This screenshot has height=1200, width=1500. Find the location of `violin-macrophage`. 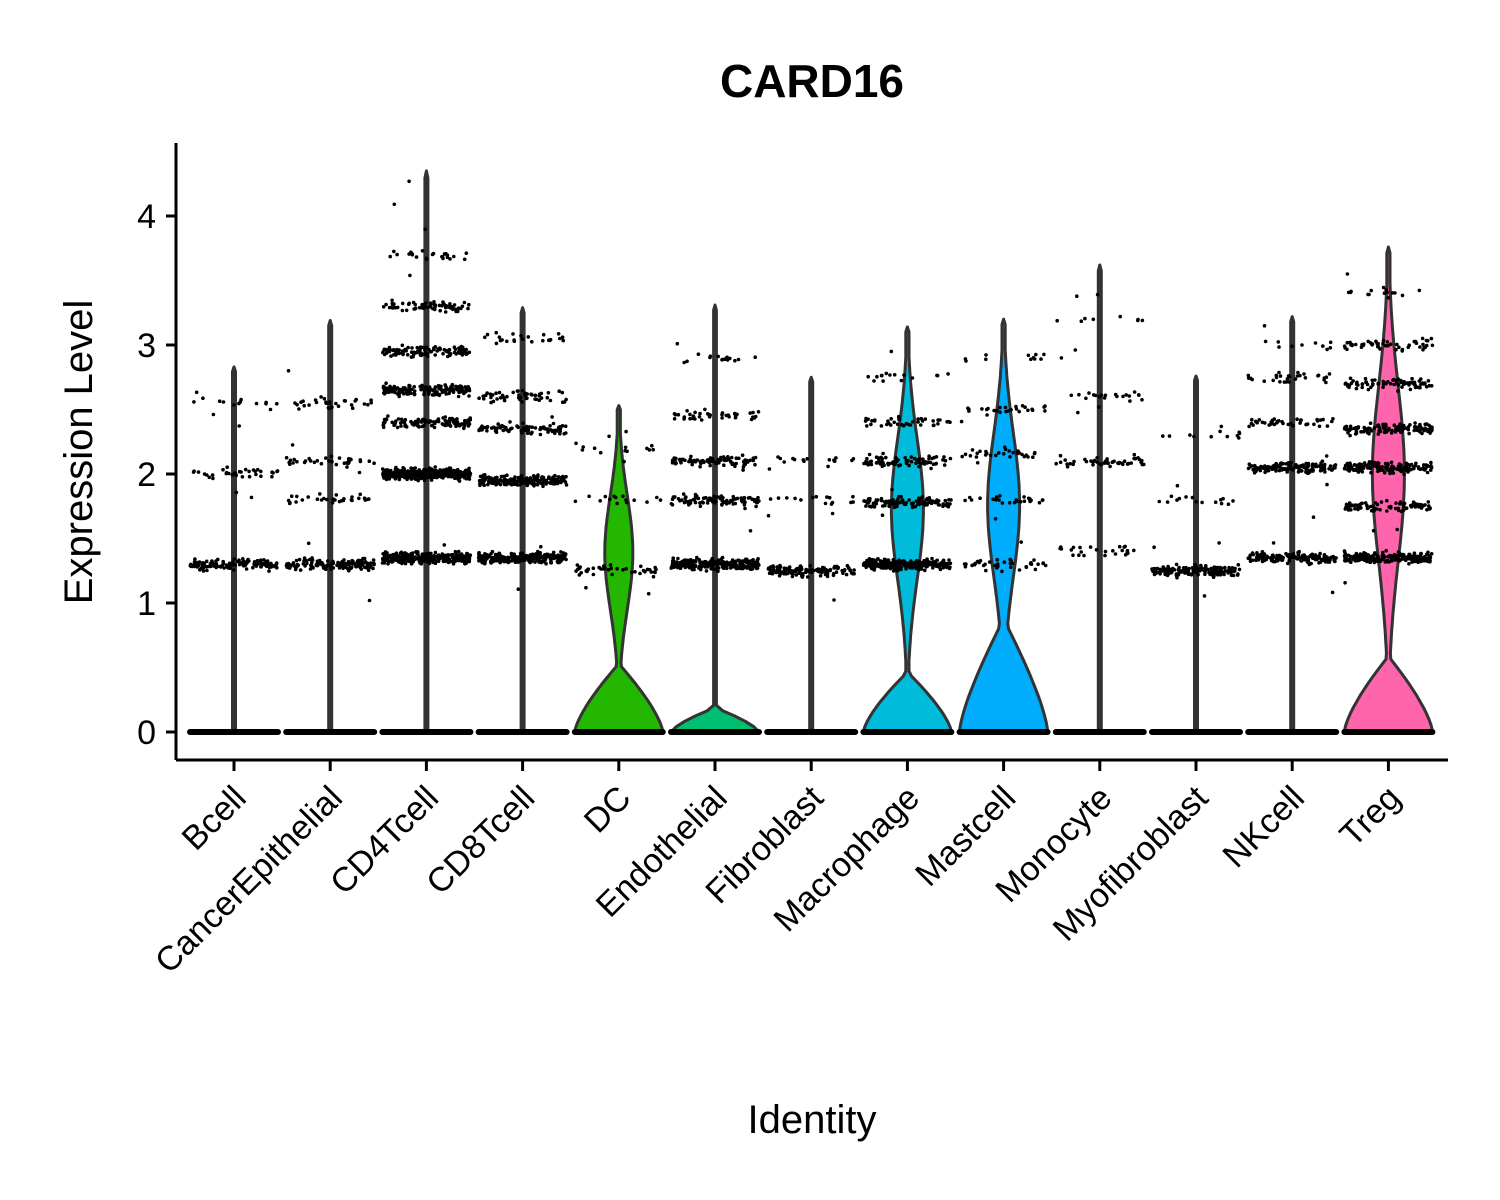

violin-macrophage is located at coordinates (907, 529).